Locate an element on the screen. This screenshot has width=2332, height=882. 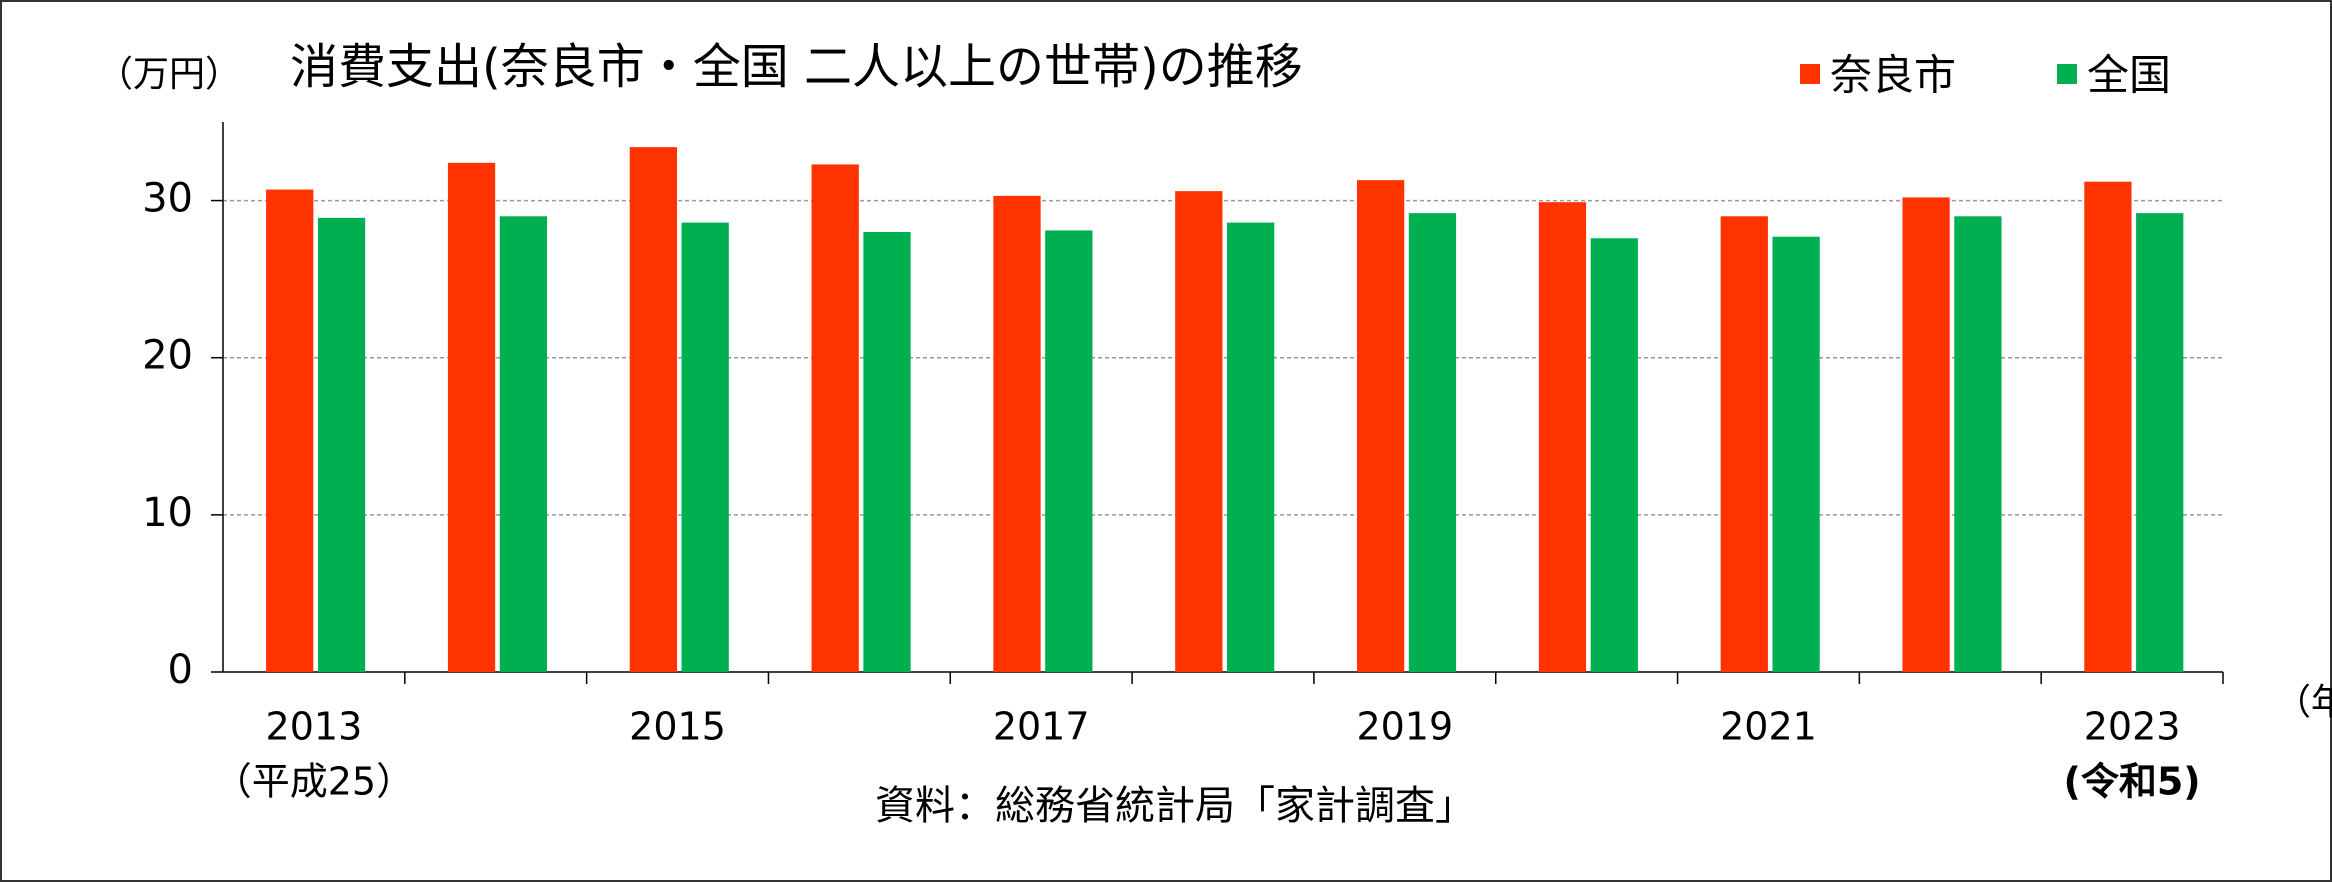
legend-label: 全国 is located at coordinates (2129, 75).